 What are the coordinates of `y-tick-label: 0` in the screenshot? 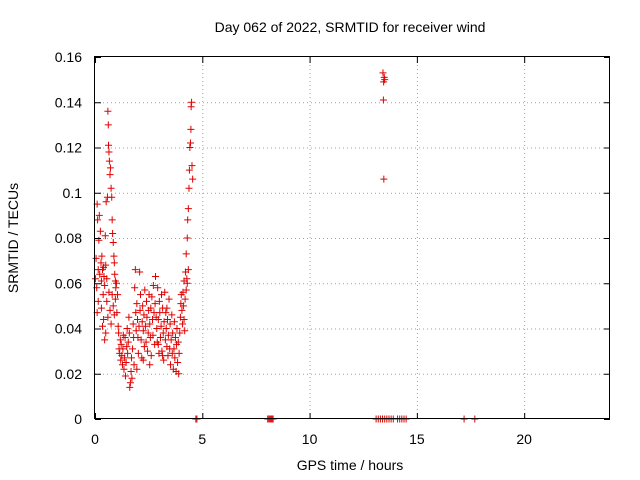 It's located at (78, 419).